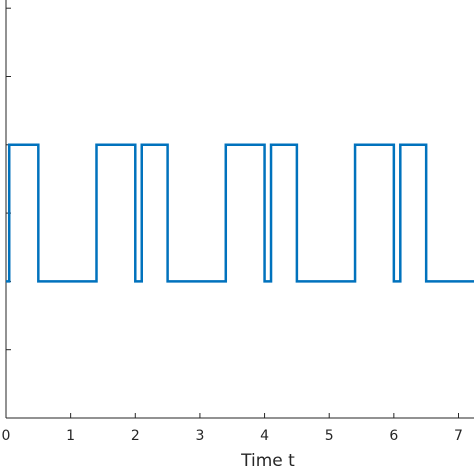 Image resolution: width=474 pixels, height=474 pixels. Describe the element at coordinates (329, 436) in the screenshot. I see `x-tick-label: 5` at that location.